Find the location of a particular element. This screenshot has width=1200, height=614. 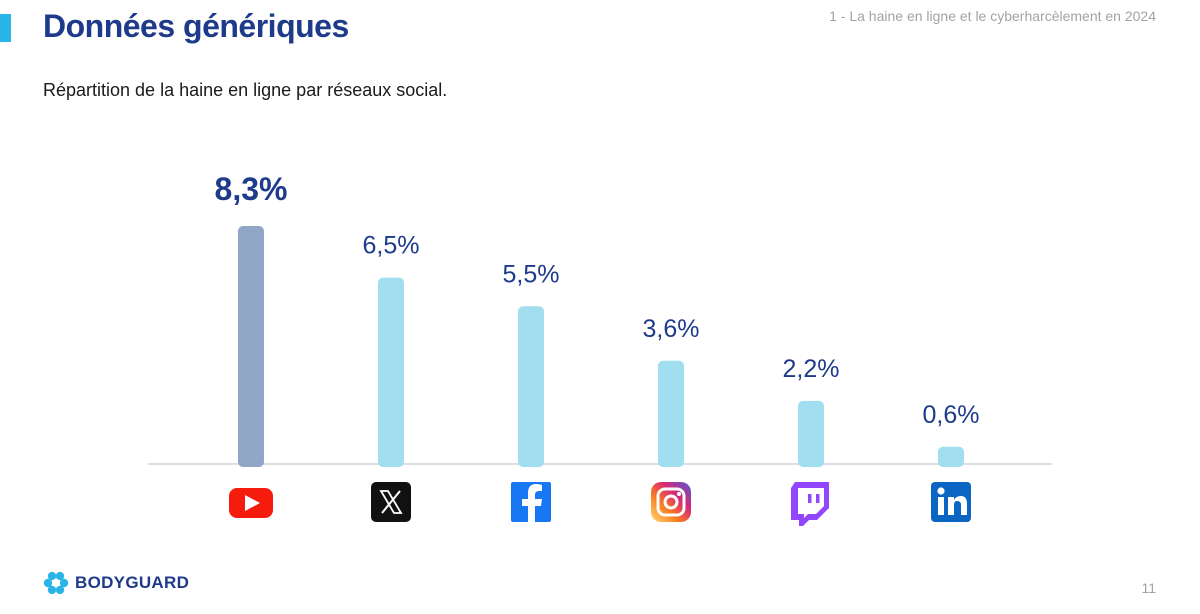

bar-linkedin is located at coordinates (951, 456).